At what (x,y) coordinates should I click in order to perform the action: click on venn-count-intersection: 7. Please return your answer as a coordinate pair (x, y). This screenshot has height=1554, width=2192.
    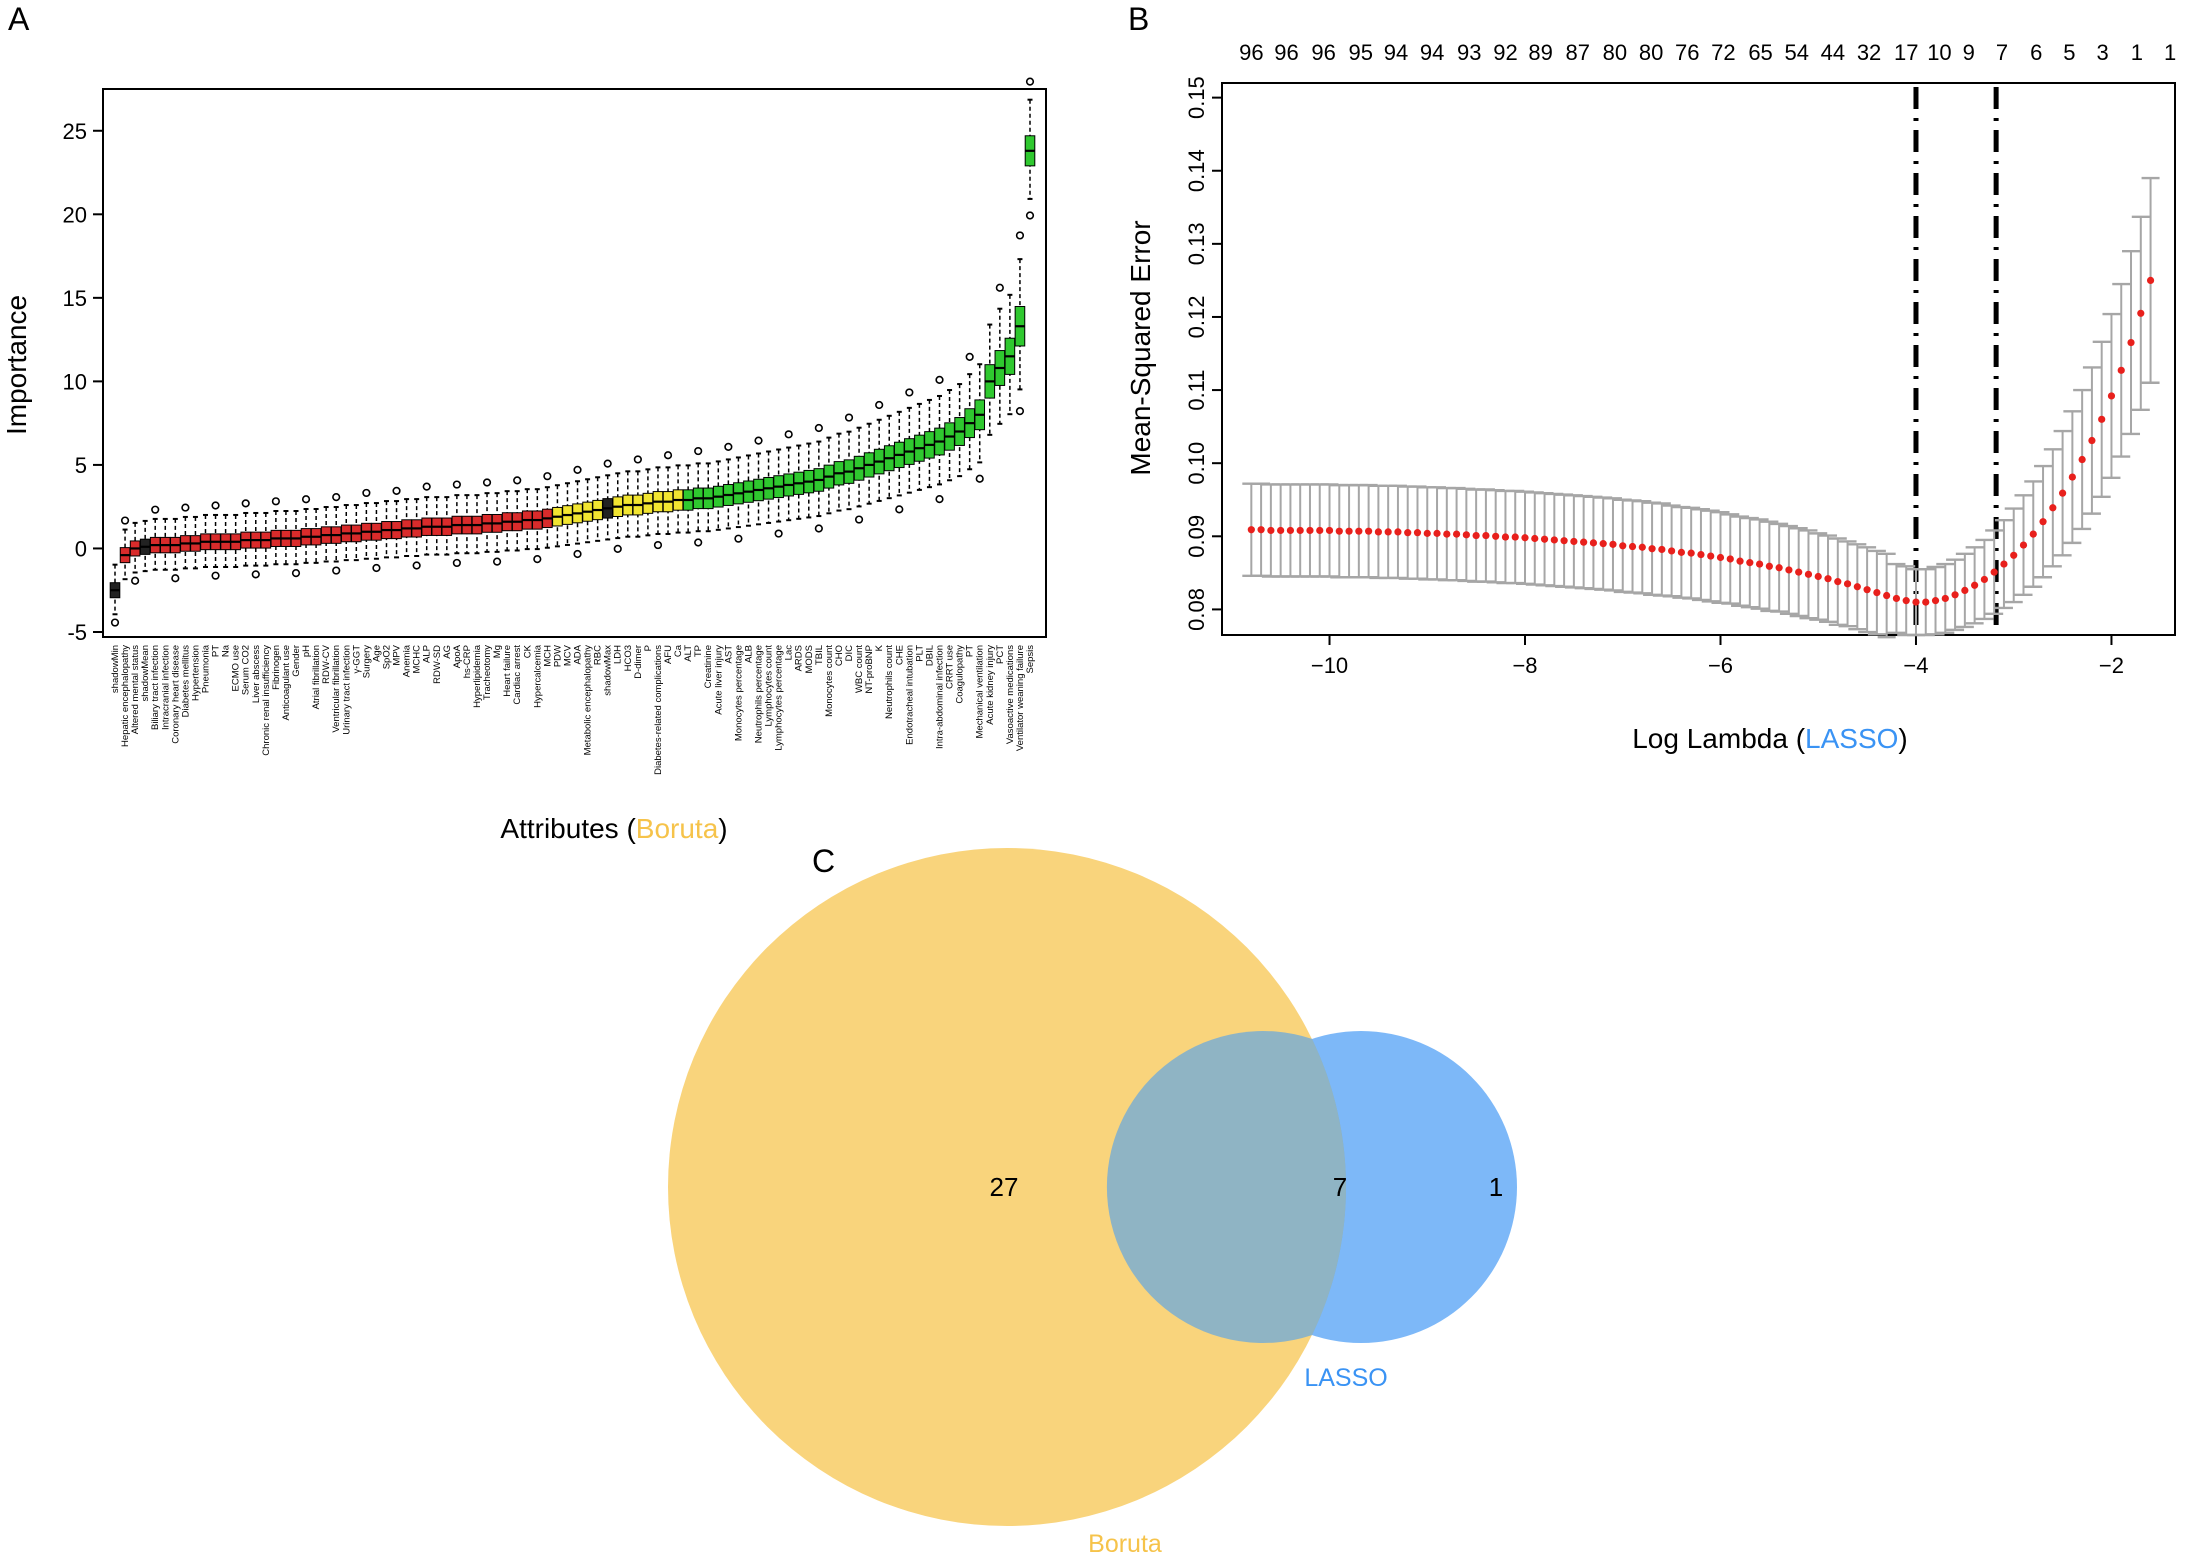
    Looking at the image, I should click on (1340, 1187).